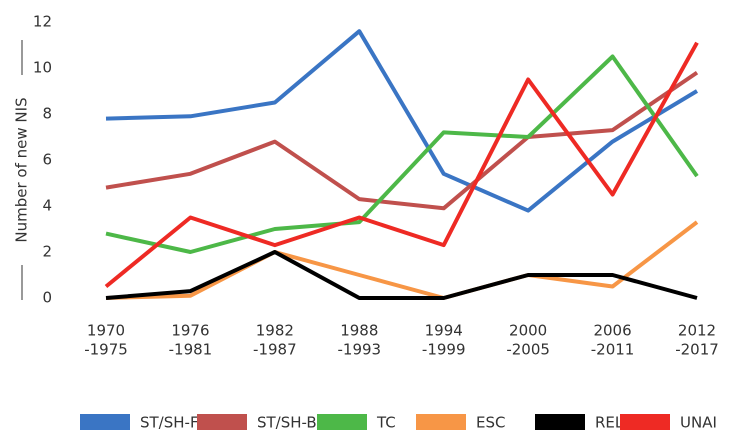  What do you see at coordinates (528, 331) in the screenshot?
I see `x-tick-label: 2000` at bounding box center [528, 331].